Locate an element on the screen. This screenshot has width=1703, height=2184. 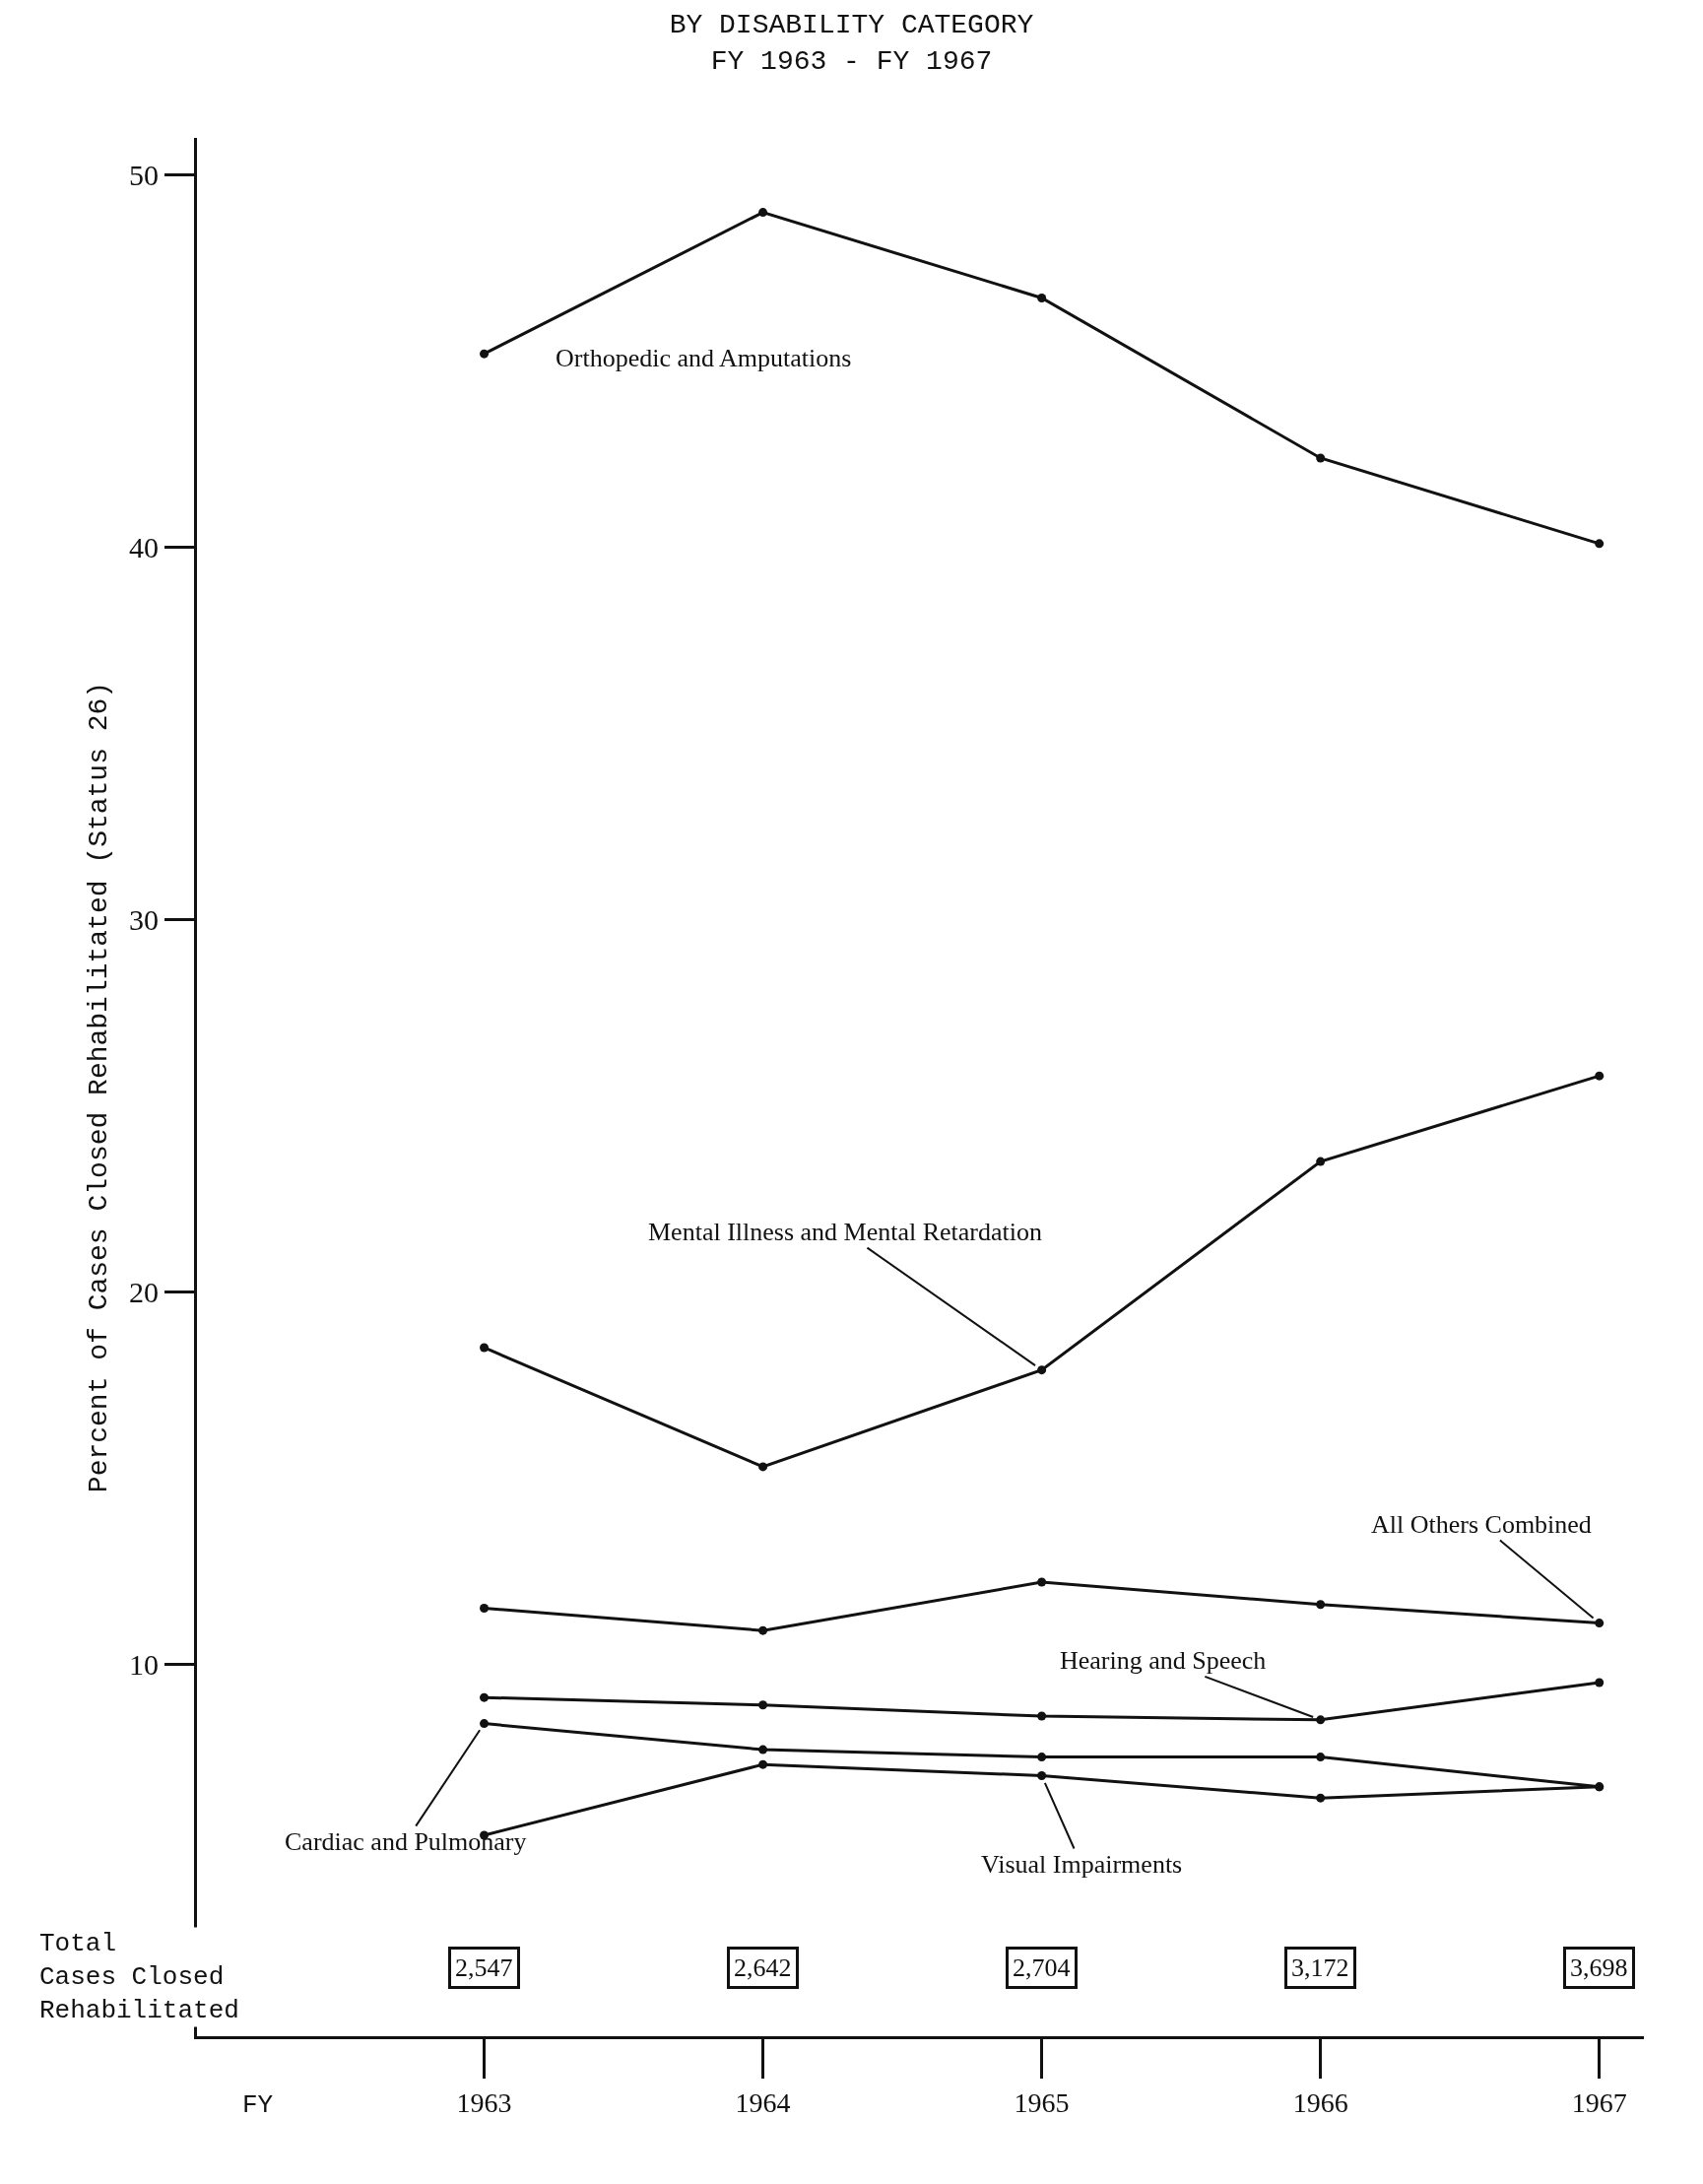
x-tick-label: 1964 is located at coordinates (763, 2102).